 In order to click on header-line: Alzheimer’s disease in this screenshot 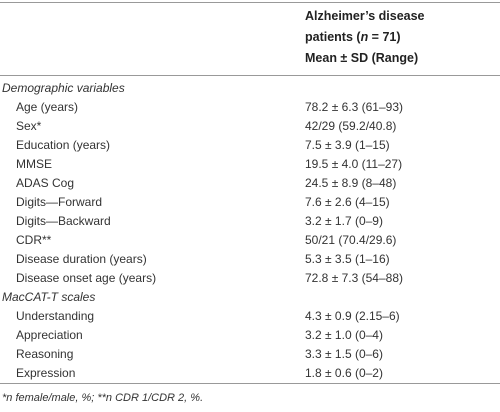, I will do `click(365, 16)`.